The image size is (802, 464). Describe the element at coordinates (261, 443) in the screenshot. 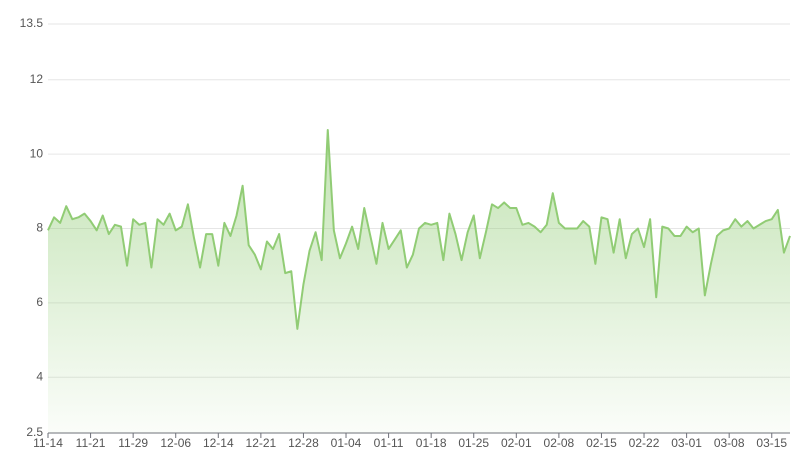

I see `x-tick-label: 12-21` at that location.